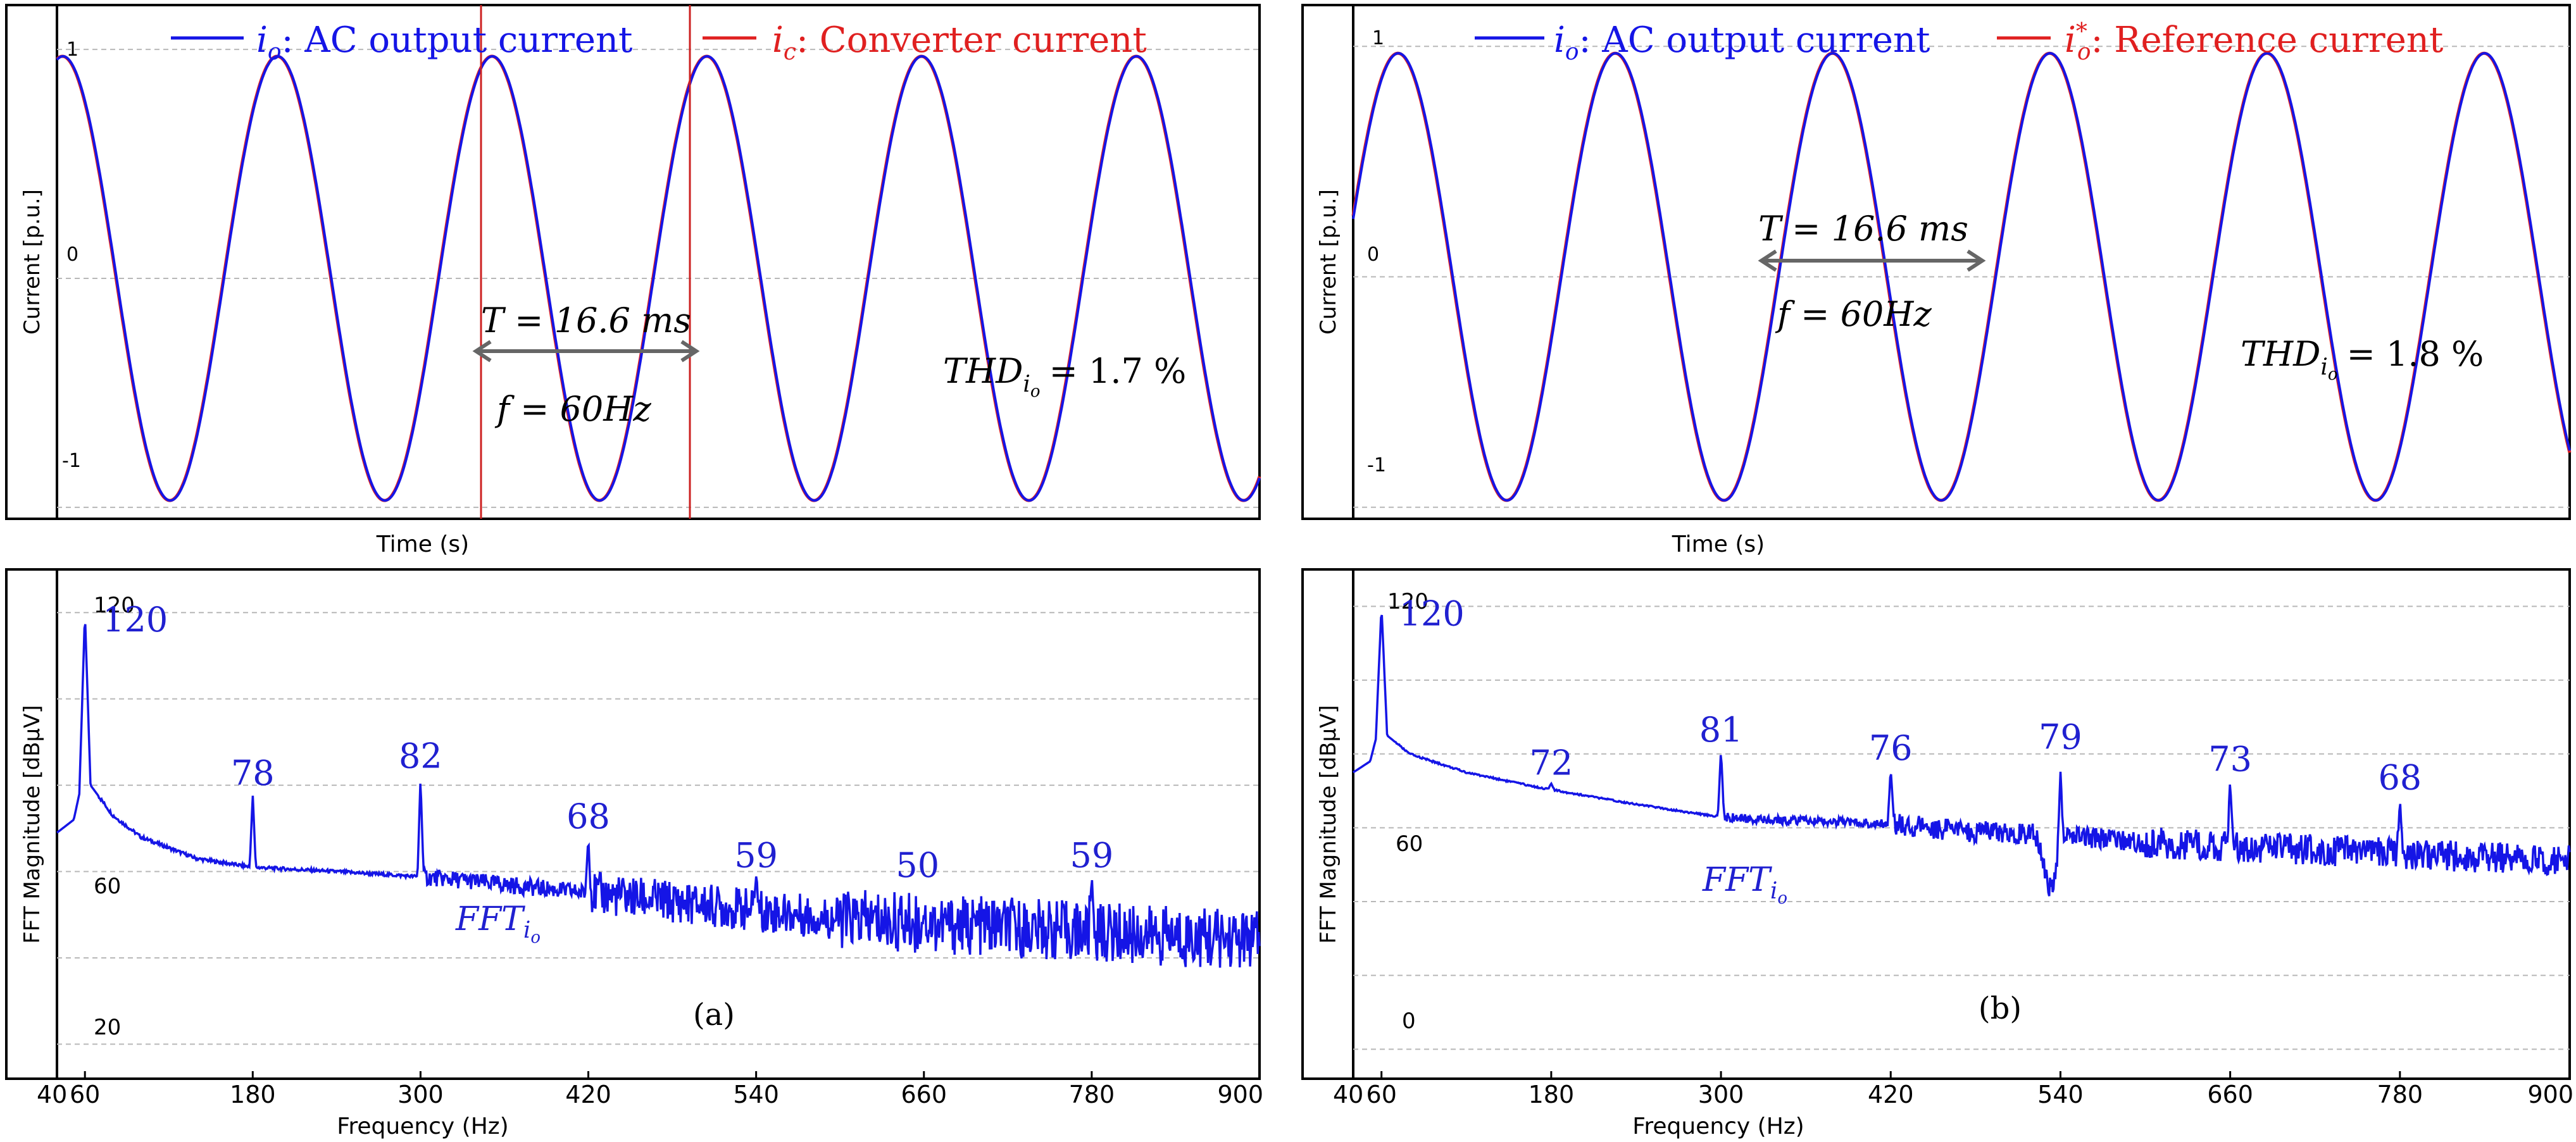 The width and height of the screenshot is (2576, 1142). What do you see at coordinates (1721, 1094) in the screenshot?
I see `b-fft-xtick-label-300: 300` at bounding box center [1721, 1094].